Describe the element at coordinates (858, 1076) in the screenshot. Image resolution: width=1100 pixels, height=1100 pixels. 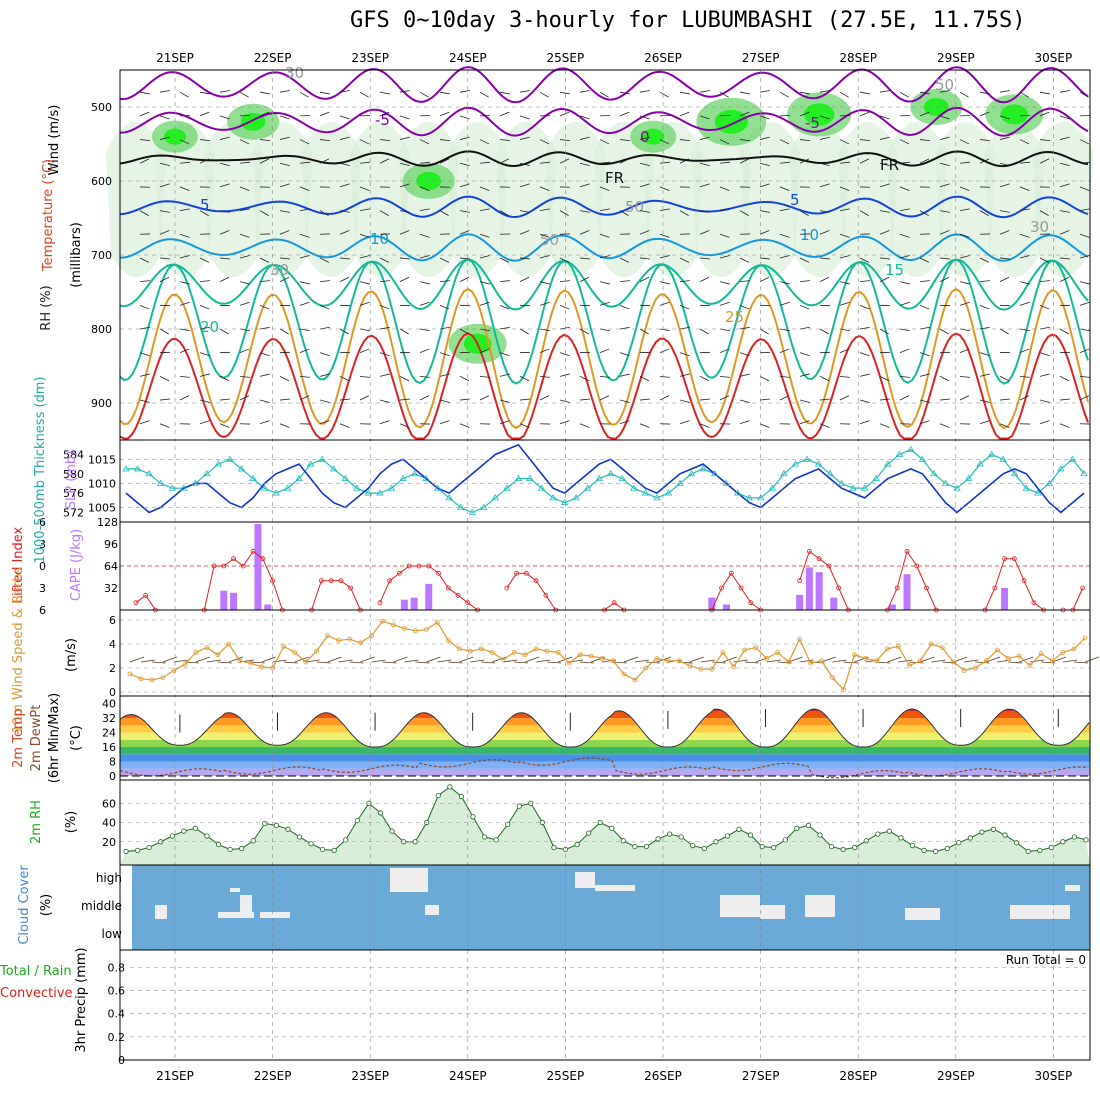
I see `date-label-bottom: 28SEP` at that location.